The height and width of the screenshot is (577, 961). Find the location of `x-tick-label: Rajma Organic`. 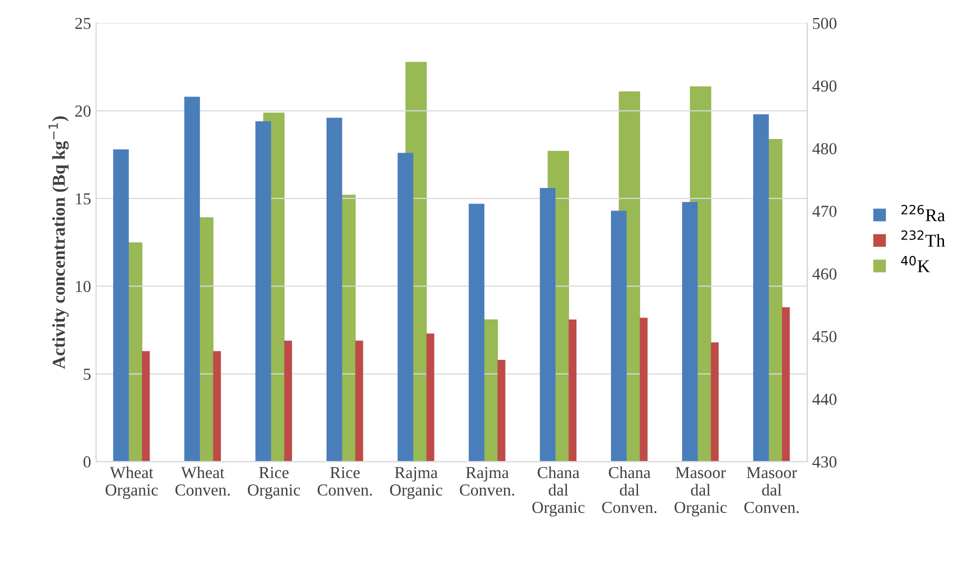

x-tick-label: Rajma Organic is located at coordinates (416, 483).